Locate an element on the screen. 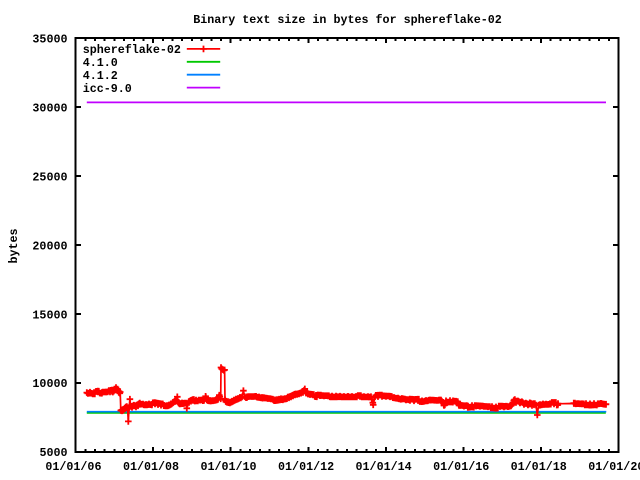 This screenshot has height=480, width=640. svg-text: 01/01/12 is located at coordinates (306, 467).